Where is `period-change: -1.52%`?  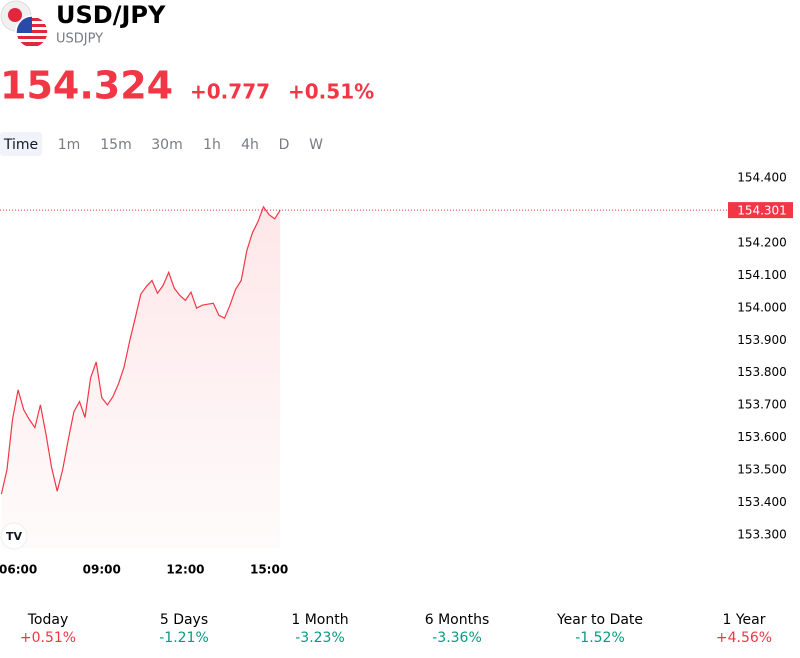
period-change: -1.52% is located at coordinates (600, 638).